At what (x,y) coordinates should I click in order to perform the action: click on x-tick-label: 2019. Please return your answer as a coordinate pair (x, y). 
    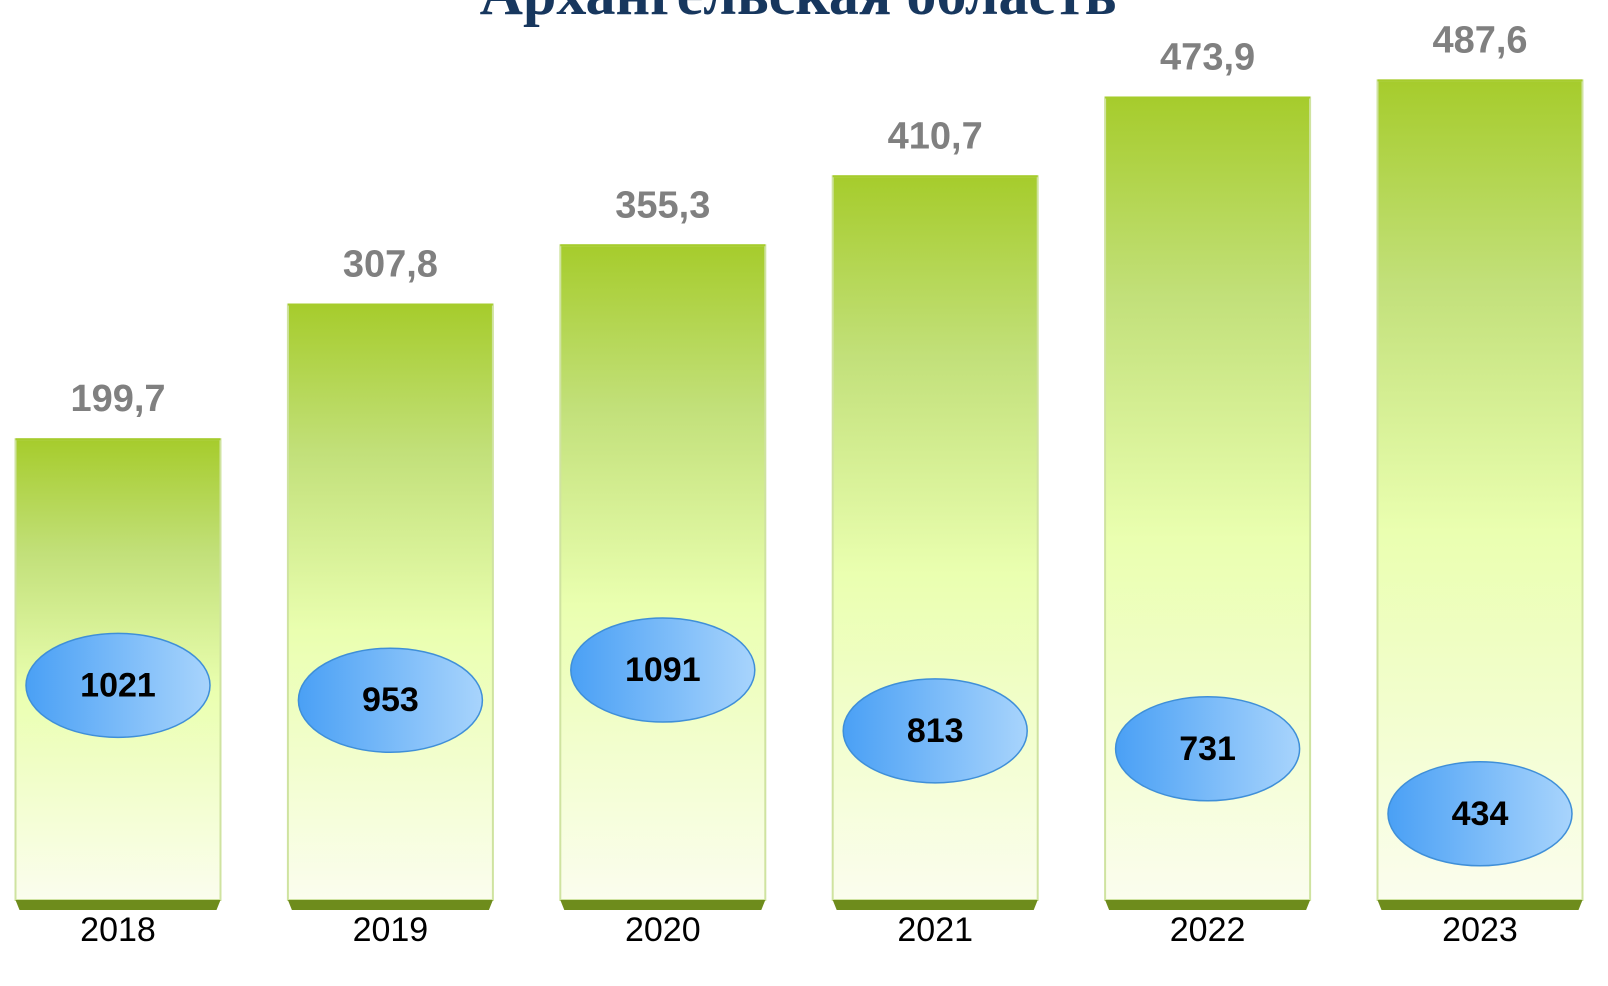
    Looking at the image, I should click on (391, 930).